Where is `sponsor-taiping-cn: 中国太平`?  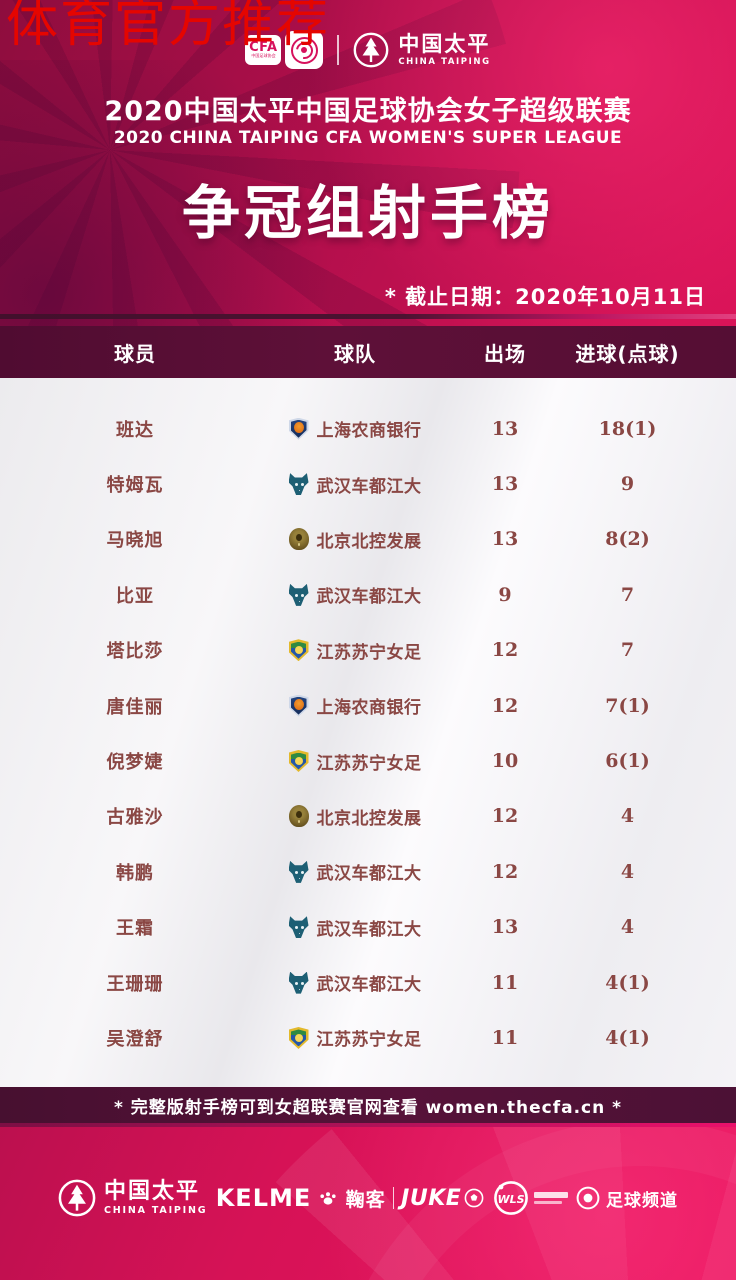 sponsor-taiping-cn: 中国太平 is located at coordinates (152, 1191).